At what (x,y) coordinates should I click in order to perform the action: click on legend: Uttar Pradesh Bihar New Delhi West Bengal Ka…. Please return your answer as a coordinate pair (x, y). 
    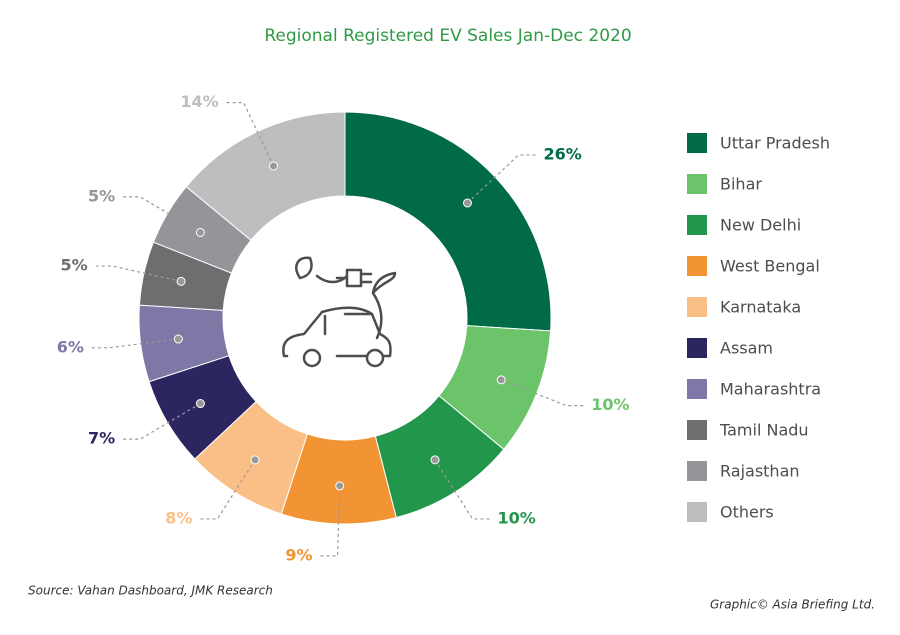
    Looking at the image, I should click on (758, 327).